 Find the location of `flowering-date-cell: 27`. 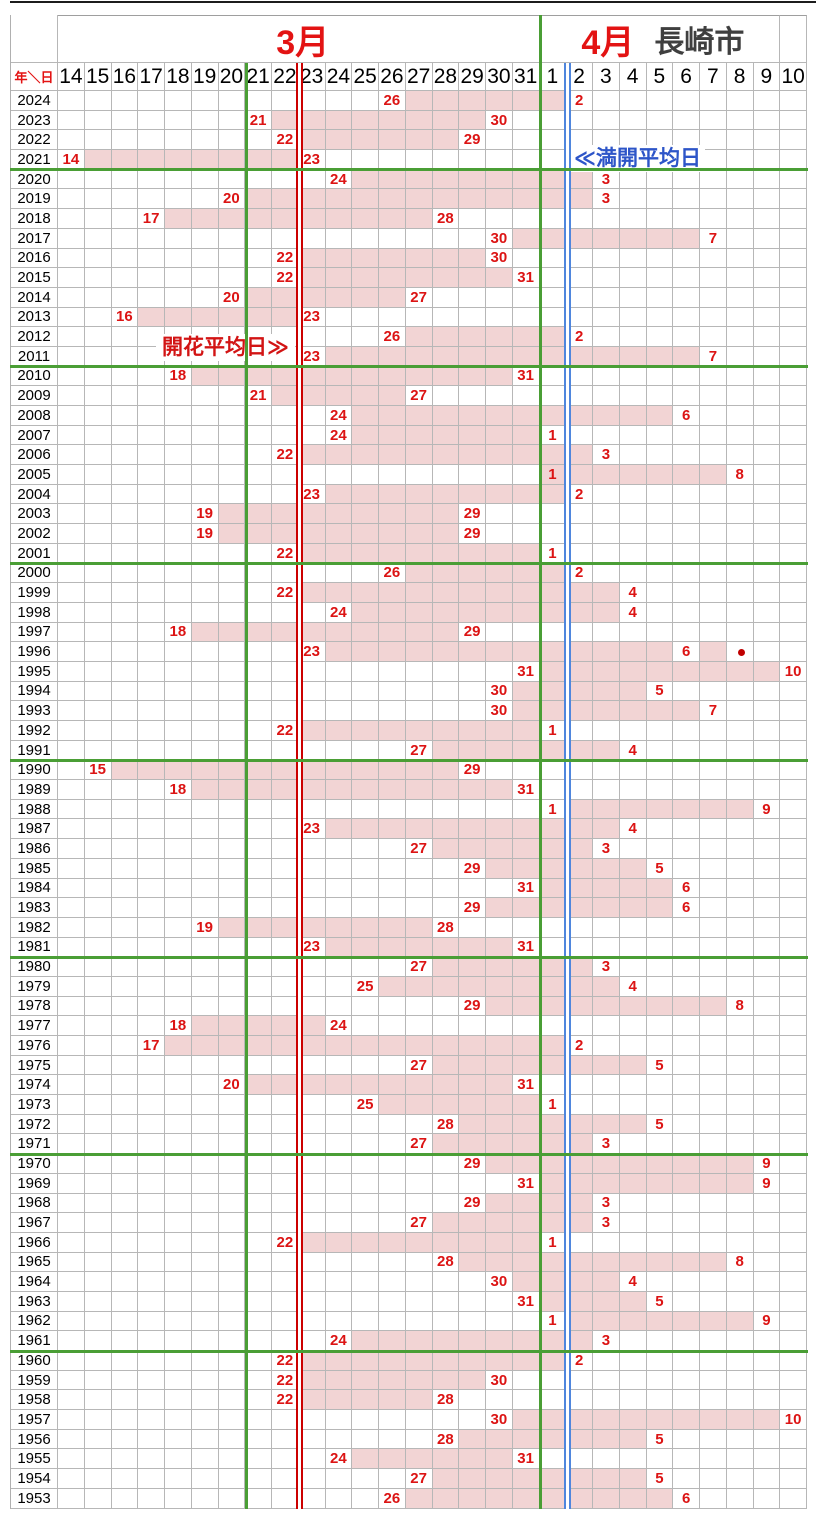

flowering-date-cell: 27 is located at coordinates (419, 1223).